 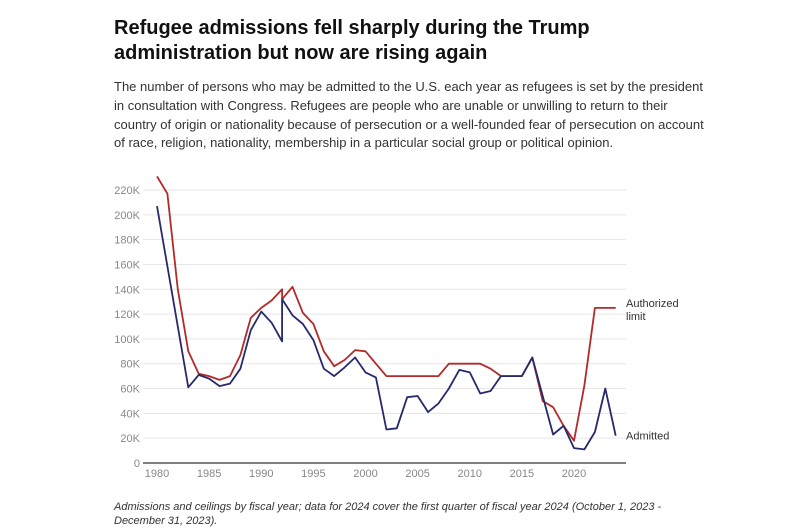 I want to click on y-tick-label: 0, so click(x=137, y=464).